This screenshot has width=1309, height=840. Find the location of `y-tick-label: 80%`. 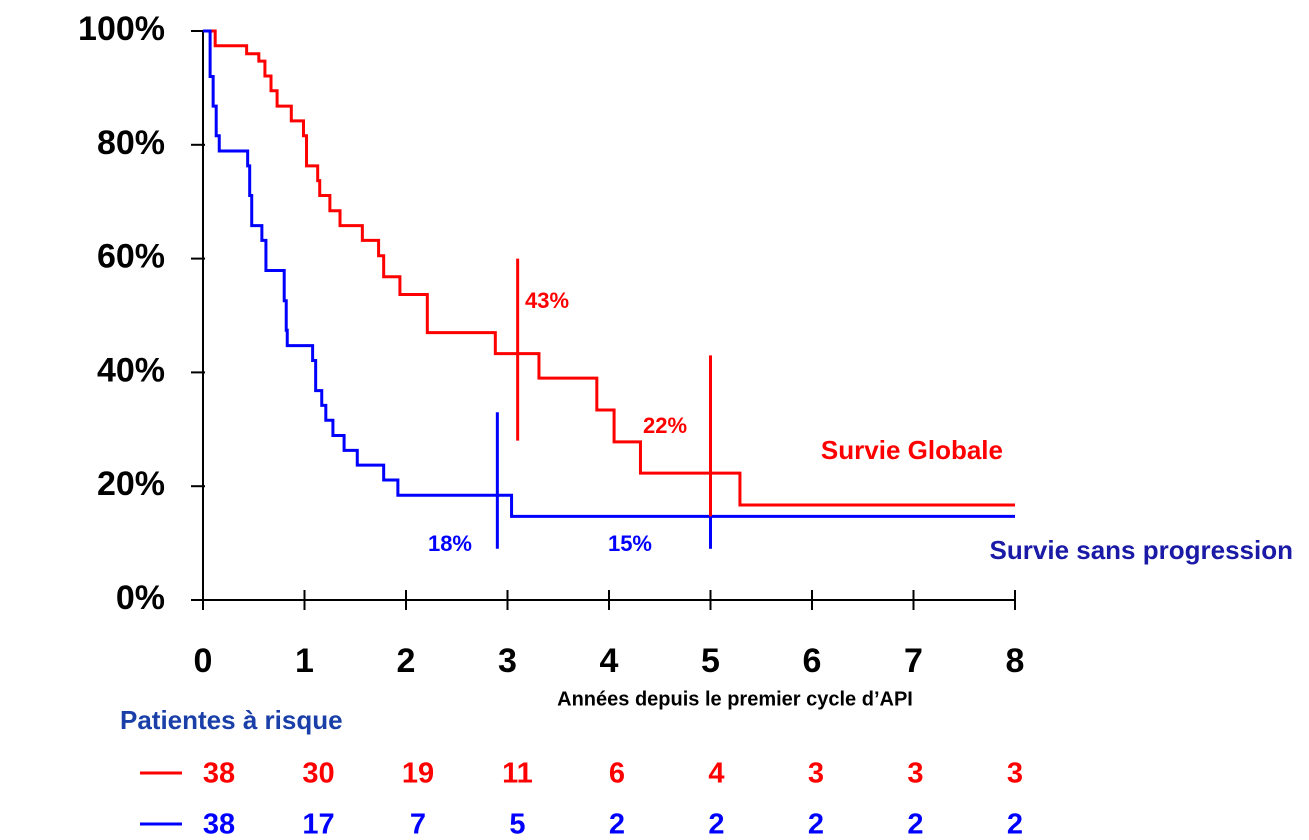

y-tick-label: 80% is located at coordinates (131, 143).